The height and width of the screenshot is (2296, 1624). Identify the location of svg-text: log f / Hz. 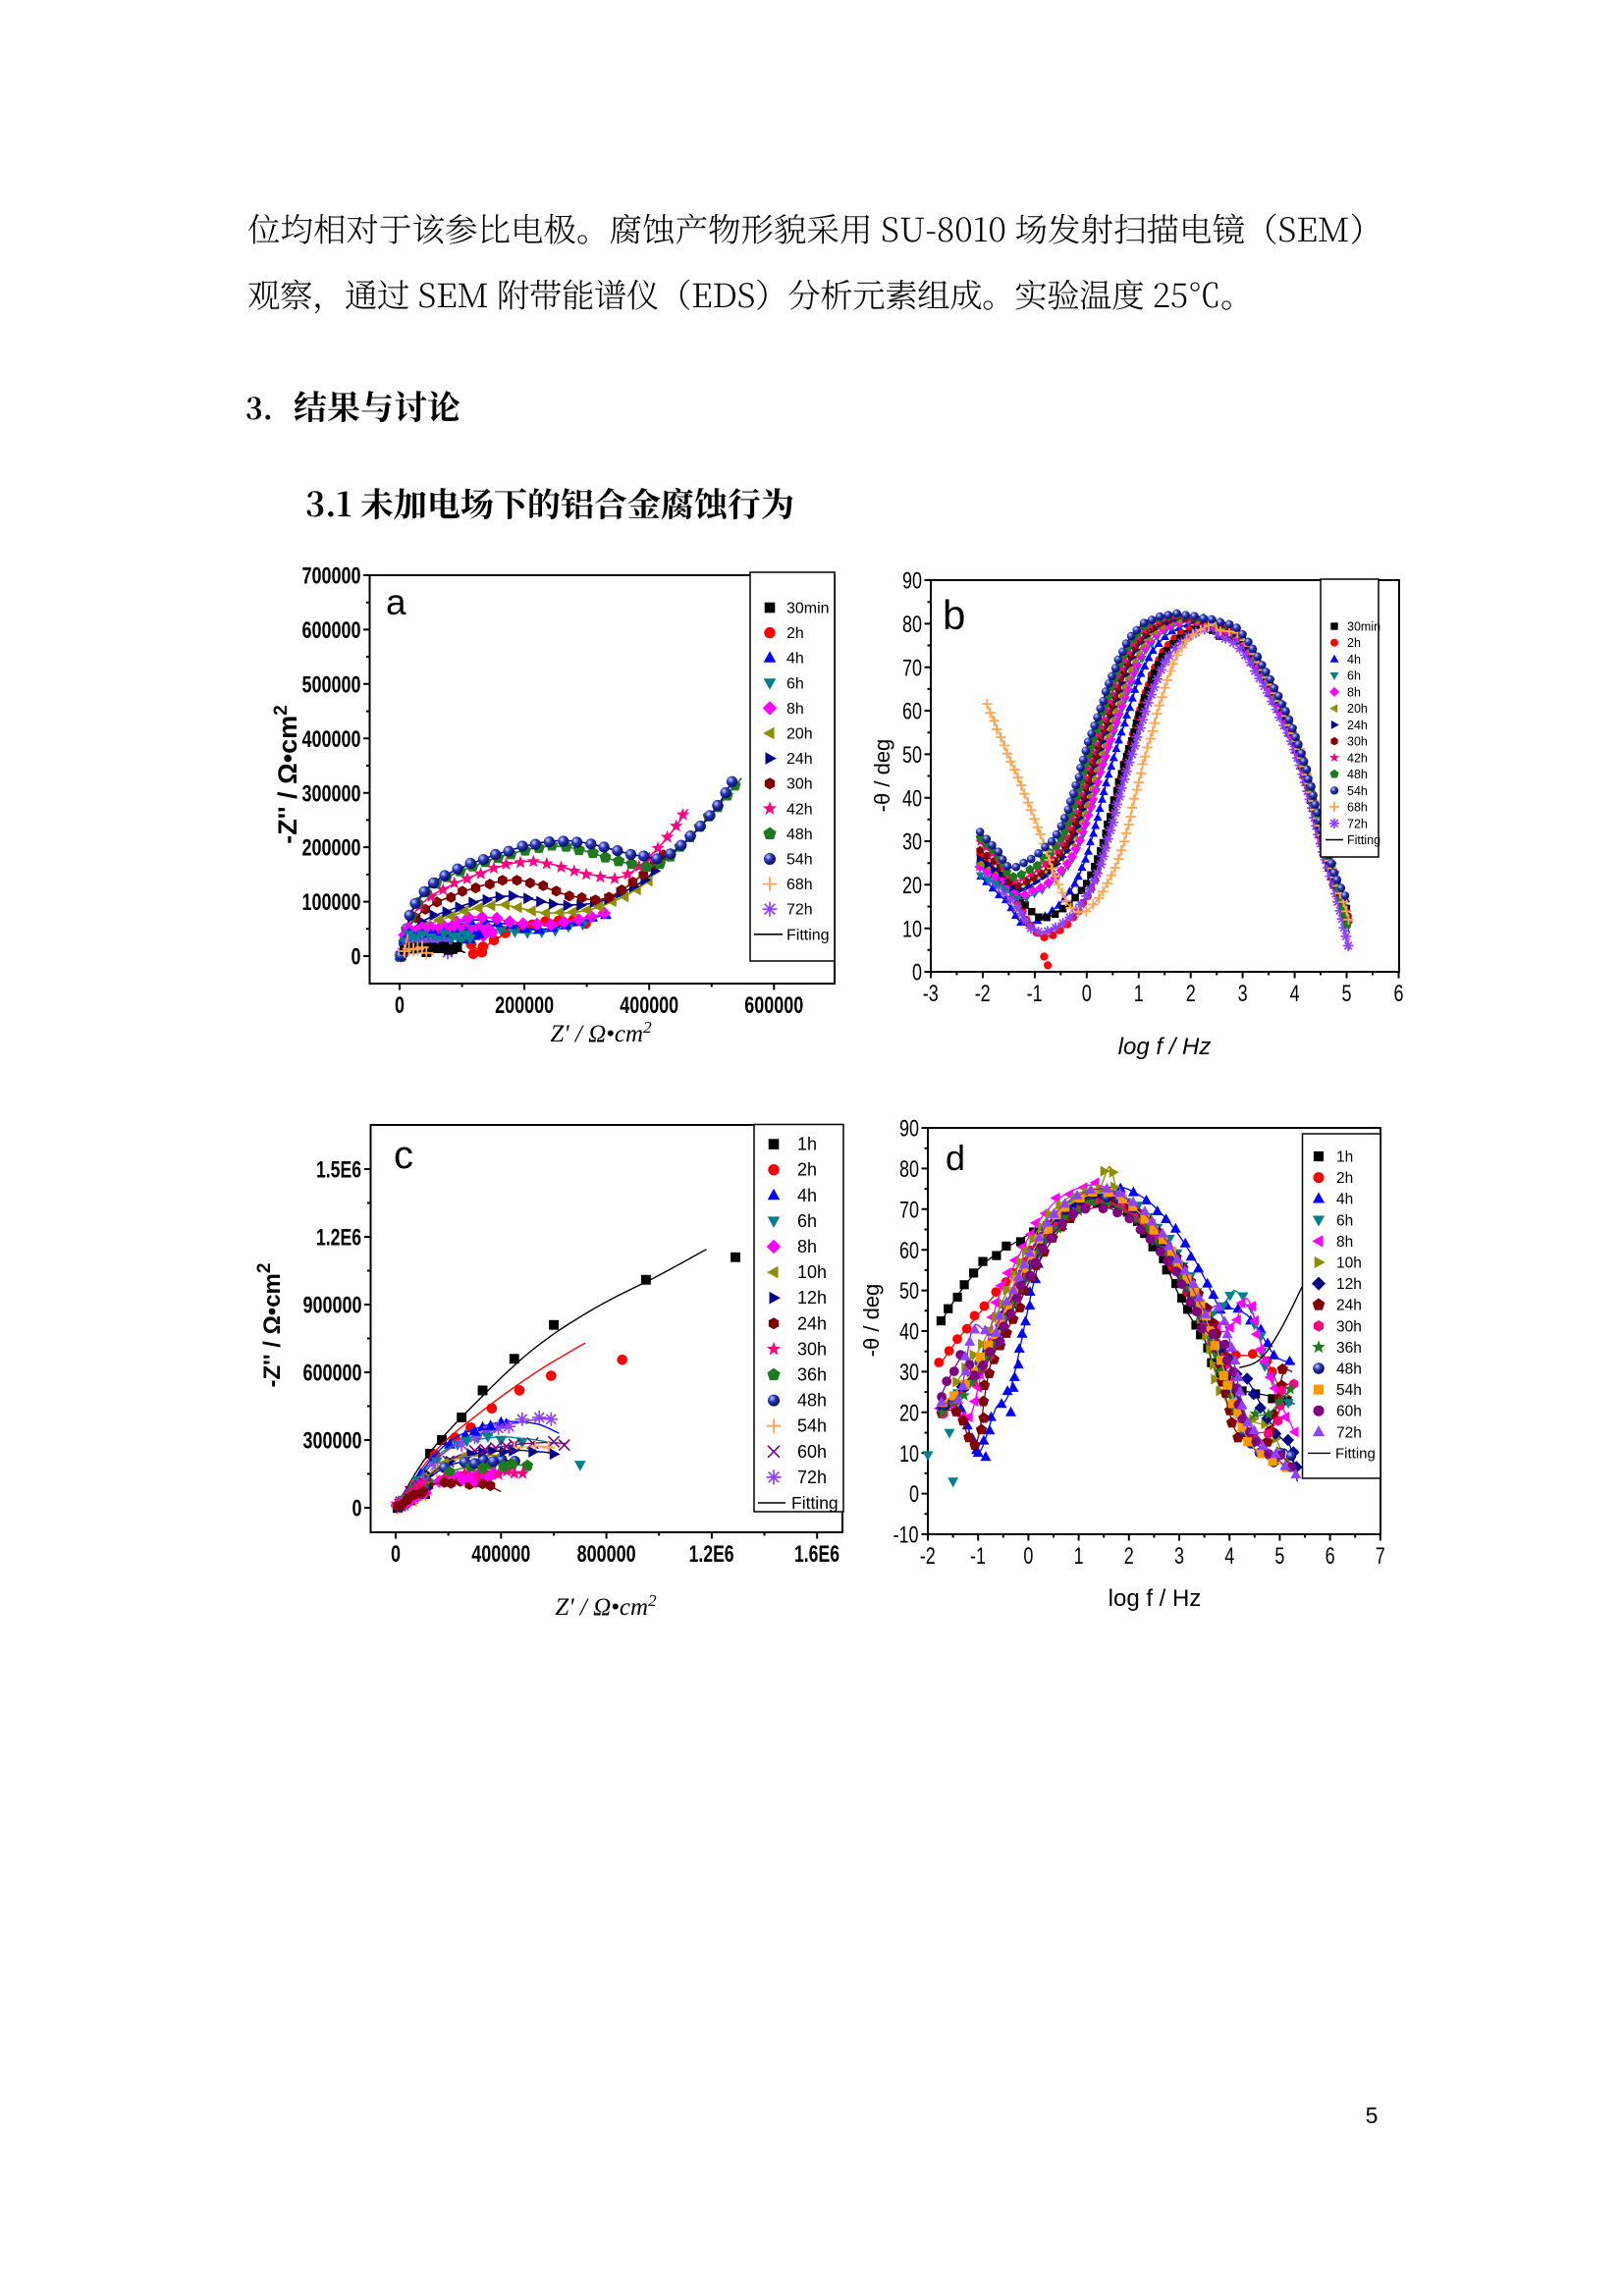
(1155, 1599).